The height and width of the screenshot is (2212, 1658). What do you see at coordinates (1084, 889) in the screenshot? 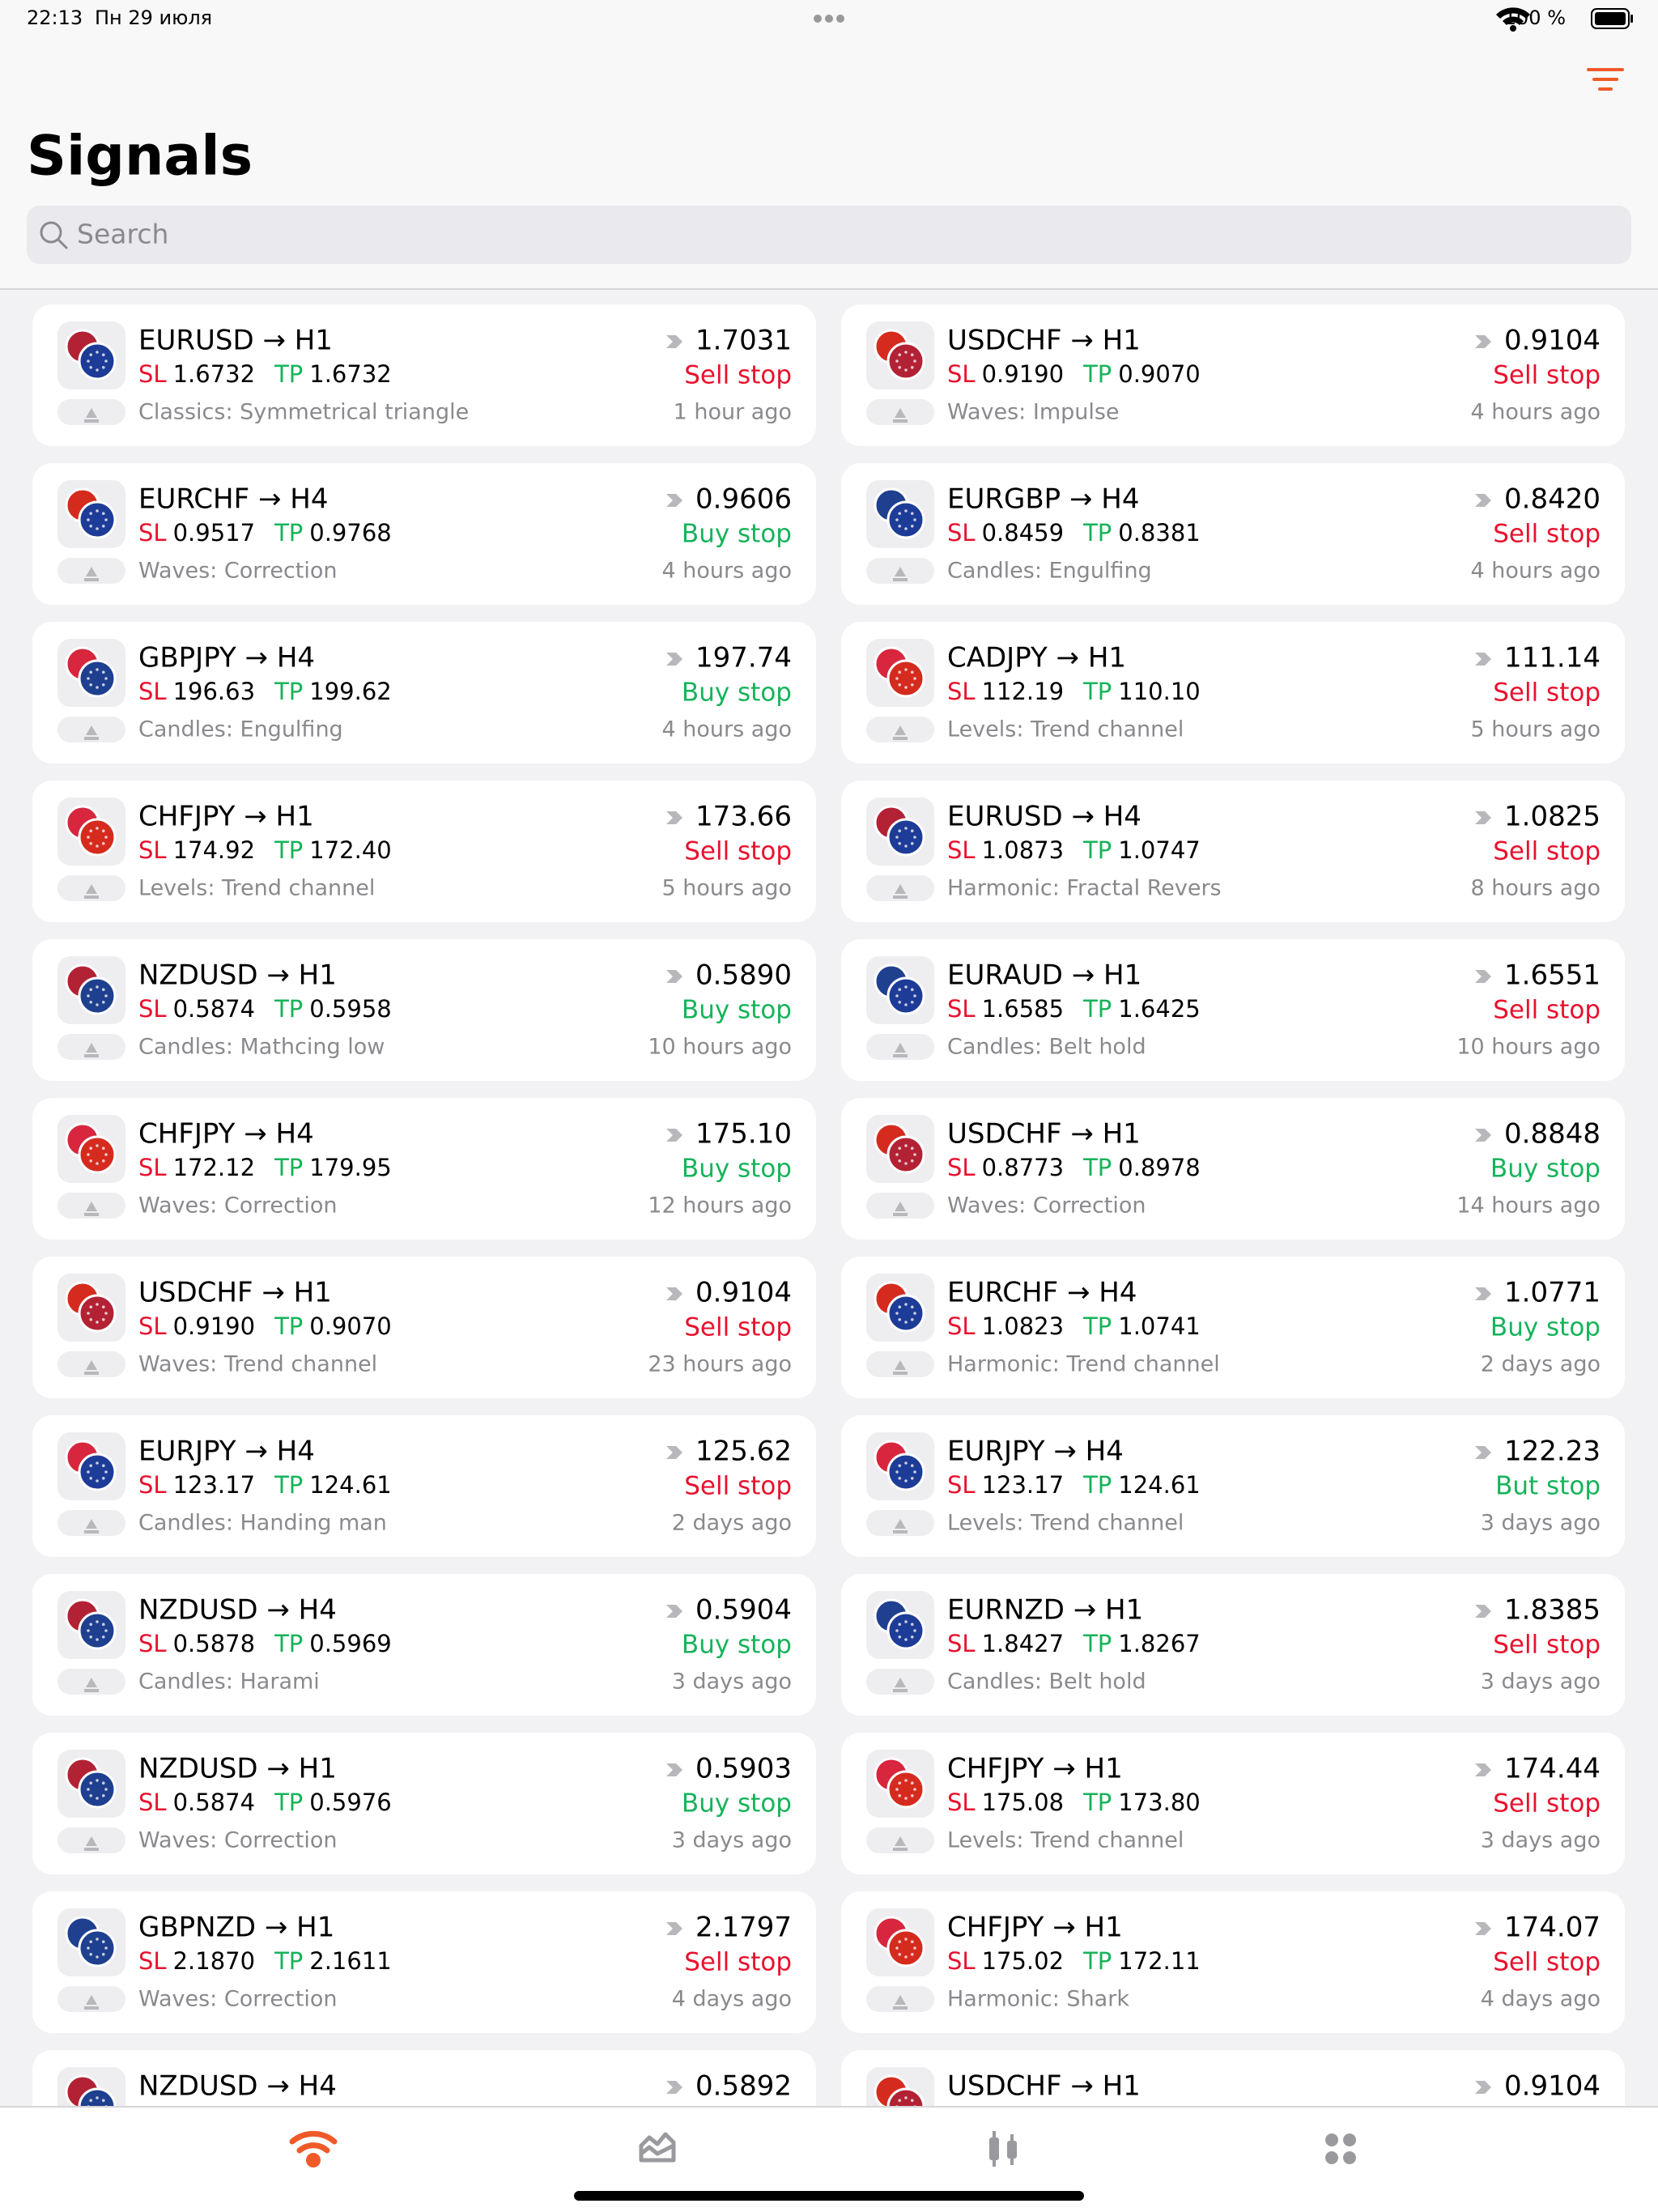
I see `pattern: Harmonic: Fractal Revers` at bounding box center [1084, 889].